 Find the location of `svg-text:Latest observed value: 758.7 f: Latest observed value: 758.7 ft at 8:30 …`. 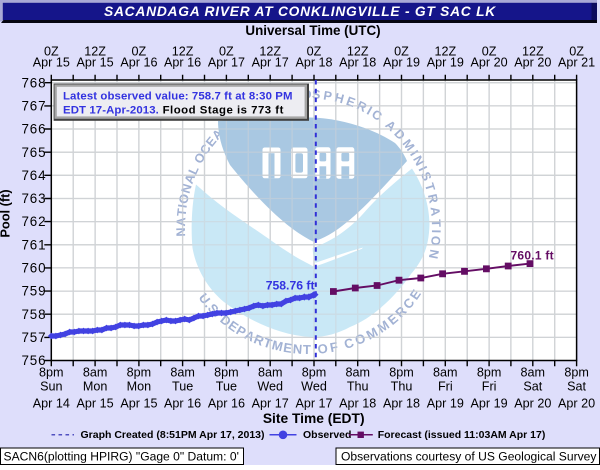

svg-text:Latest observed value: 758.7 f: Latest observed value: 758.7 ft at 8:30 … is located at coordinates (178, 97).